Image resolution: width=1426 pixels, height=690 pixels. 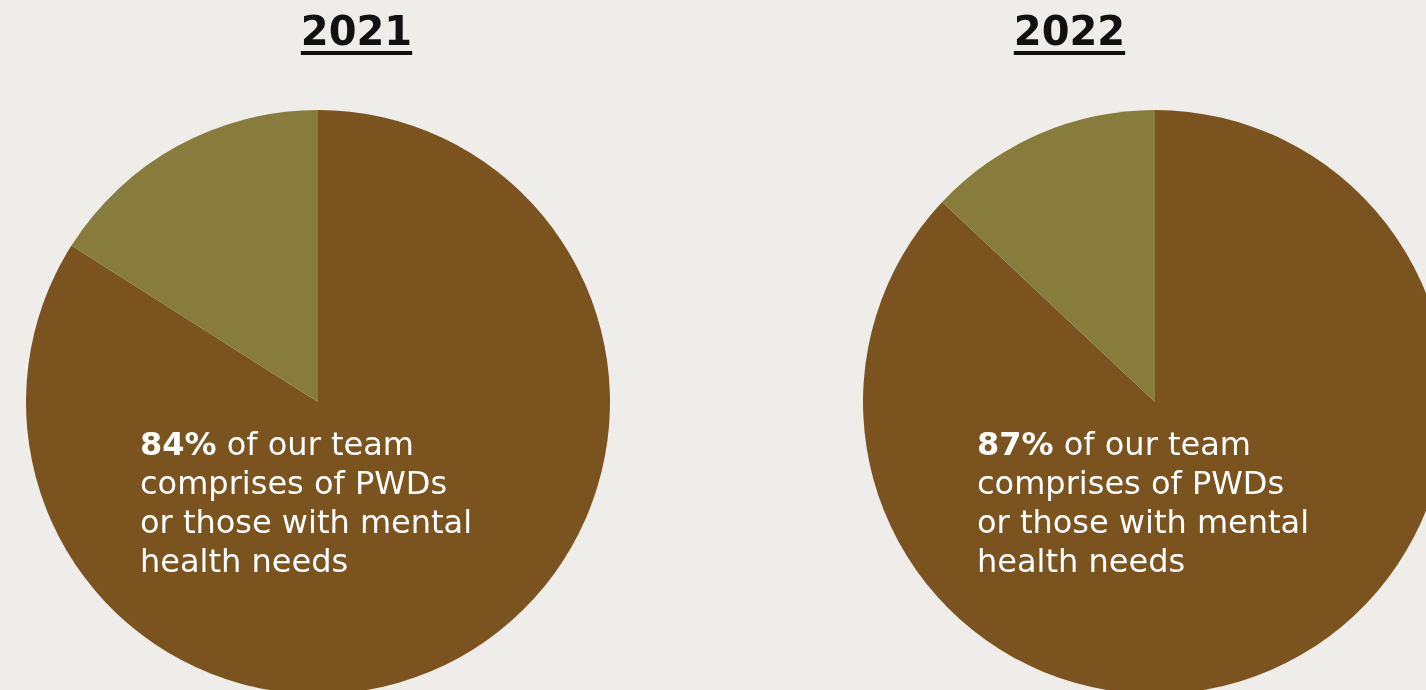 I want to click on text: 87% of our team comprises of PWDs or those with mental health needs, so click(x=1144, y=503).